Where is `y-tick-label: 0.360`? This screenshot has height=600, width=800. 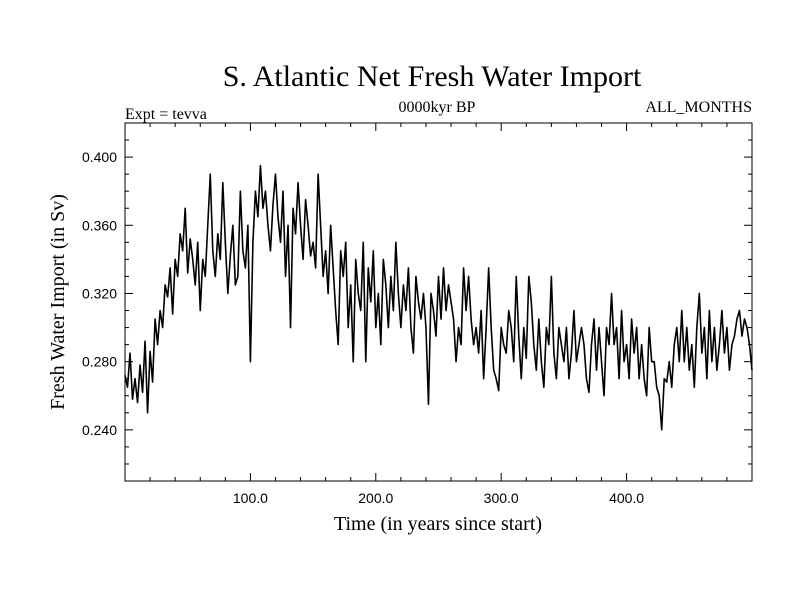
y-tick-label: 0.360 is located at coordinates (99, 225).